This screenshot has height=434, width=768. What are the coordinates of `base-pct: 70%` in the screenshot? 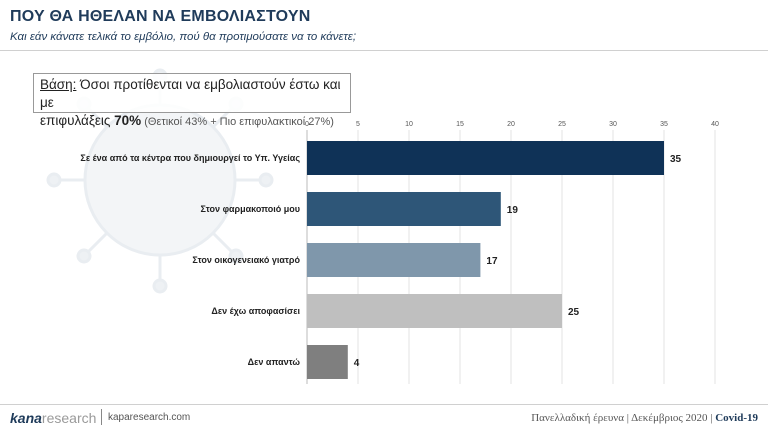 It's located at (128, 120).